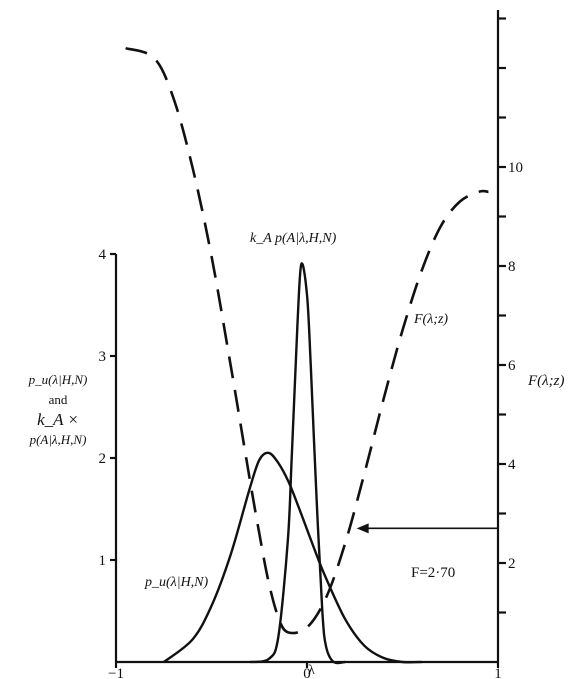  I want to click on left-axis-label-line-4: p(A|λ,H,N), so click(58, 439).